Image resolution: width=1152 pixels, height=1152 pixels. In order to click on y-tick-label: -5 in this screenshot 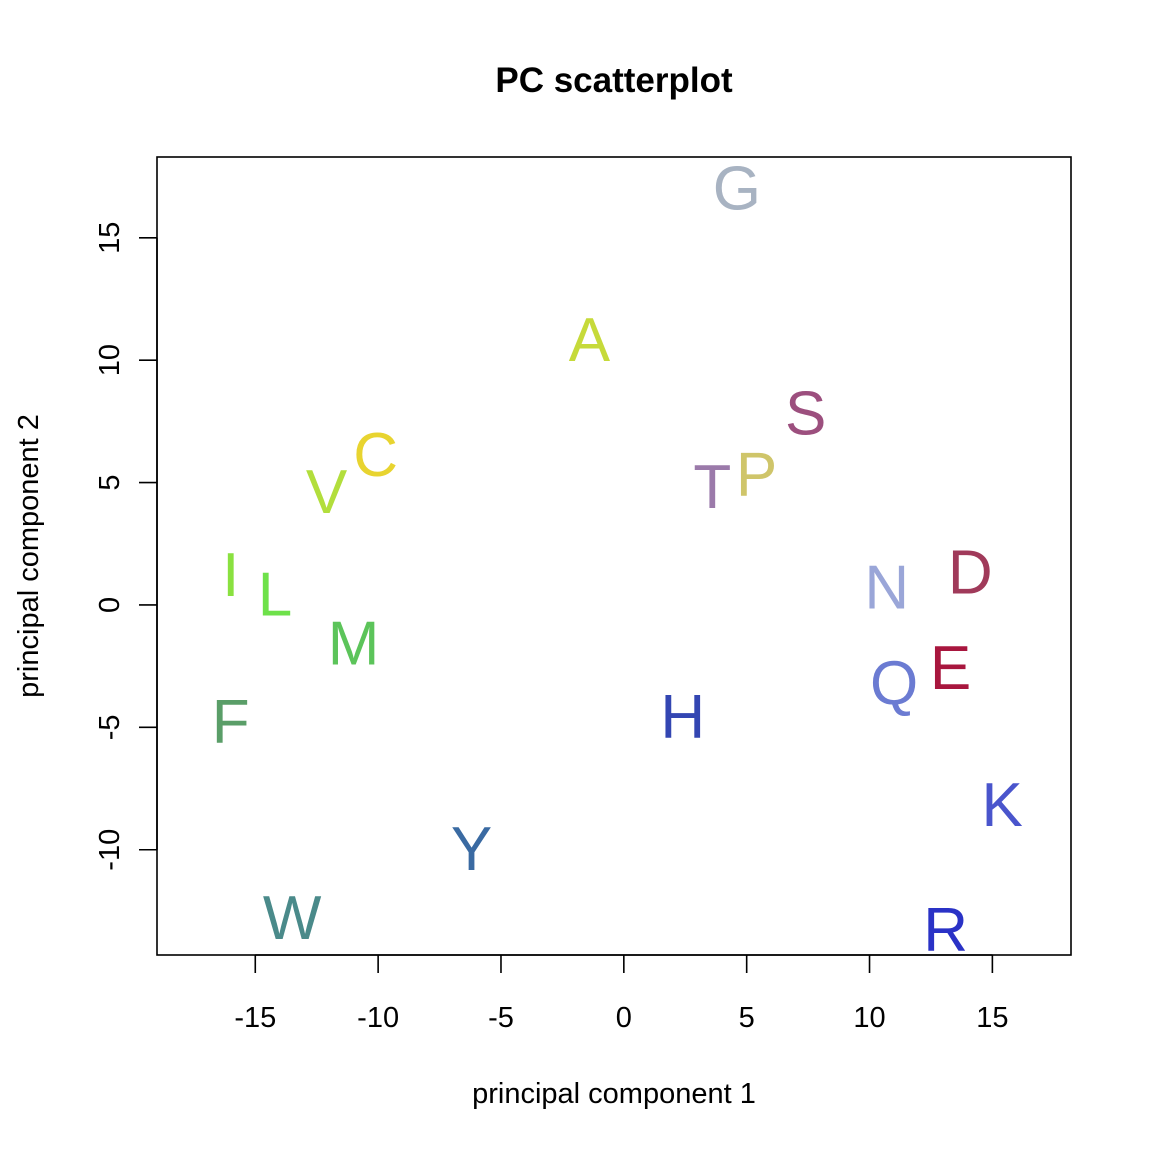, I will do `click(110, 727)`.